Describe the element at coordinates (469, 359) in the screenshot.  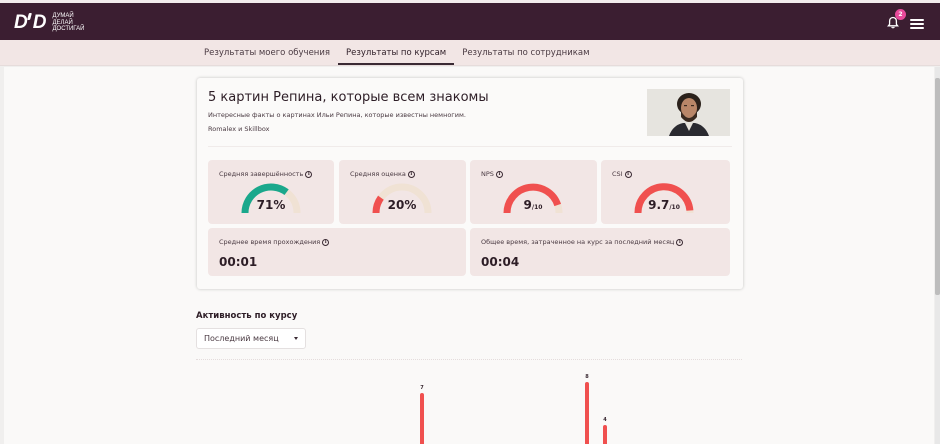
I see `chart-divider` at that location.